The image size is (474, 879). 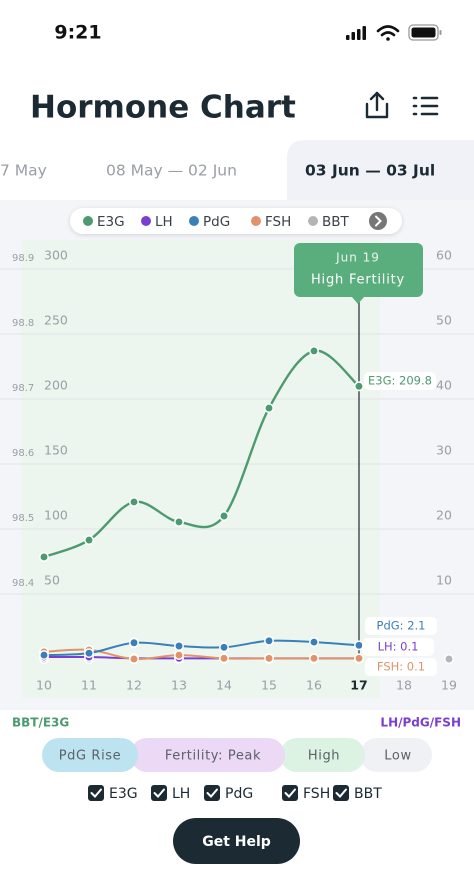 What do you see at coordinates (368, 794) in the screenshot?
I see `filter-label: BBT` at bounding box center [368, 794].